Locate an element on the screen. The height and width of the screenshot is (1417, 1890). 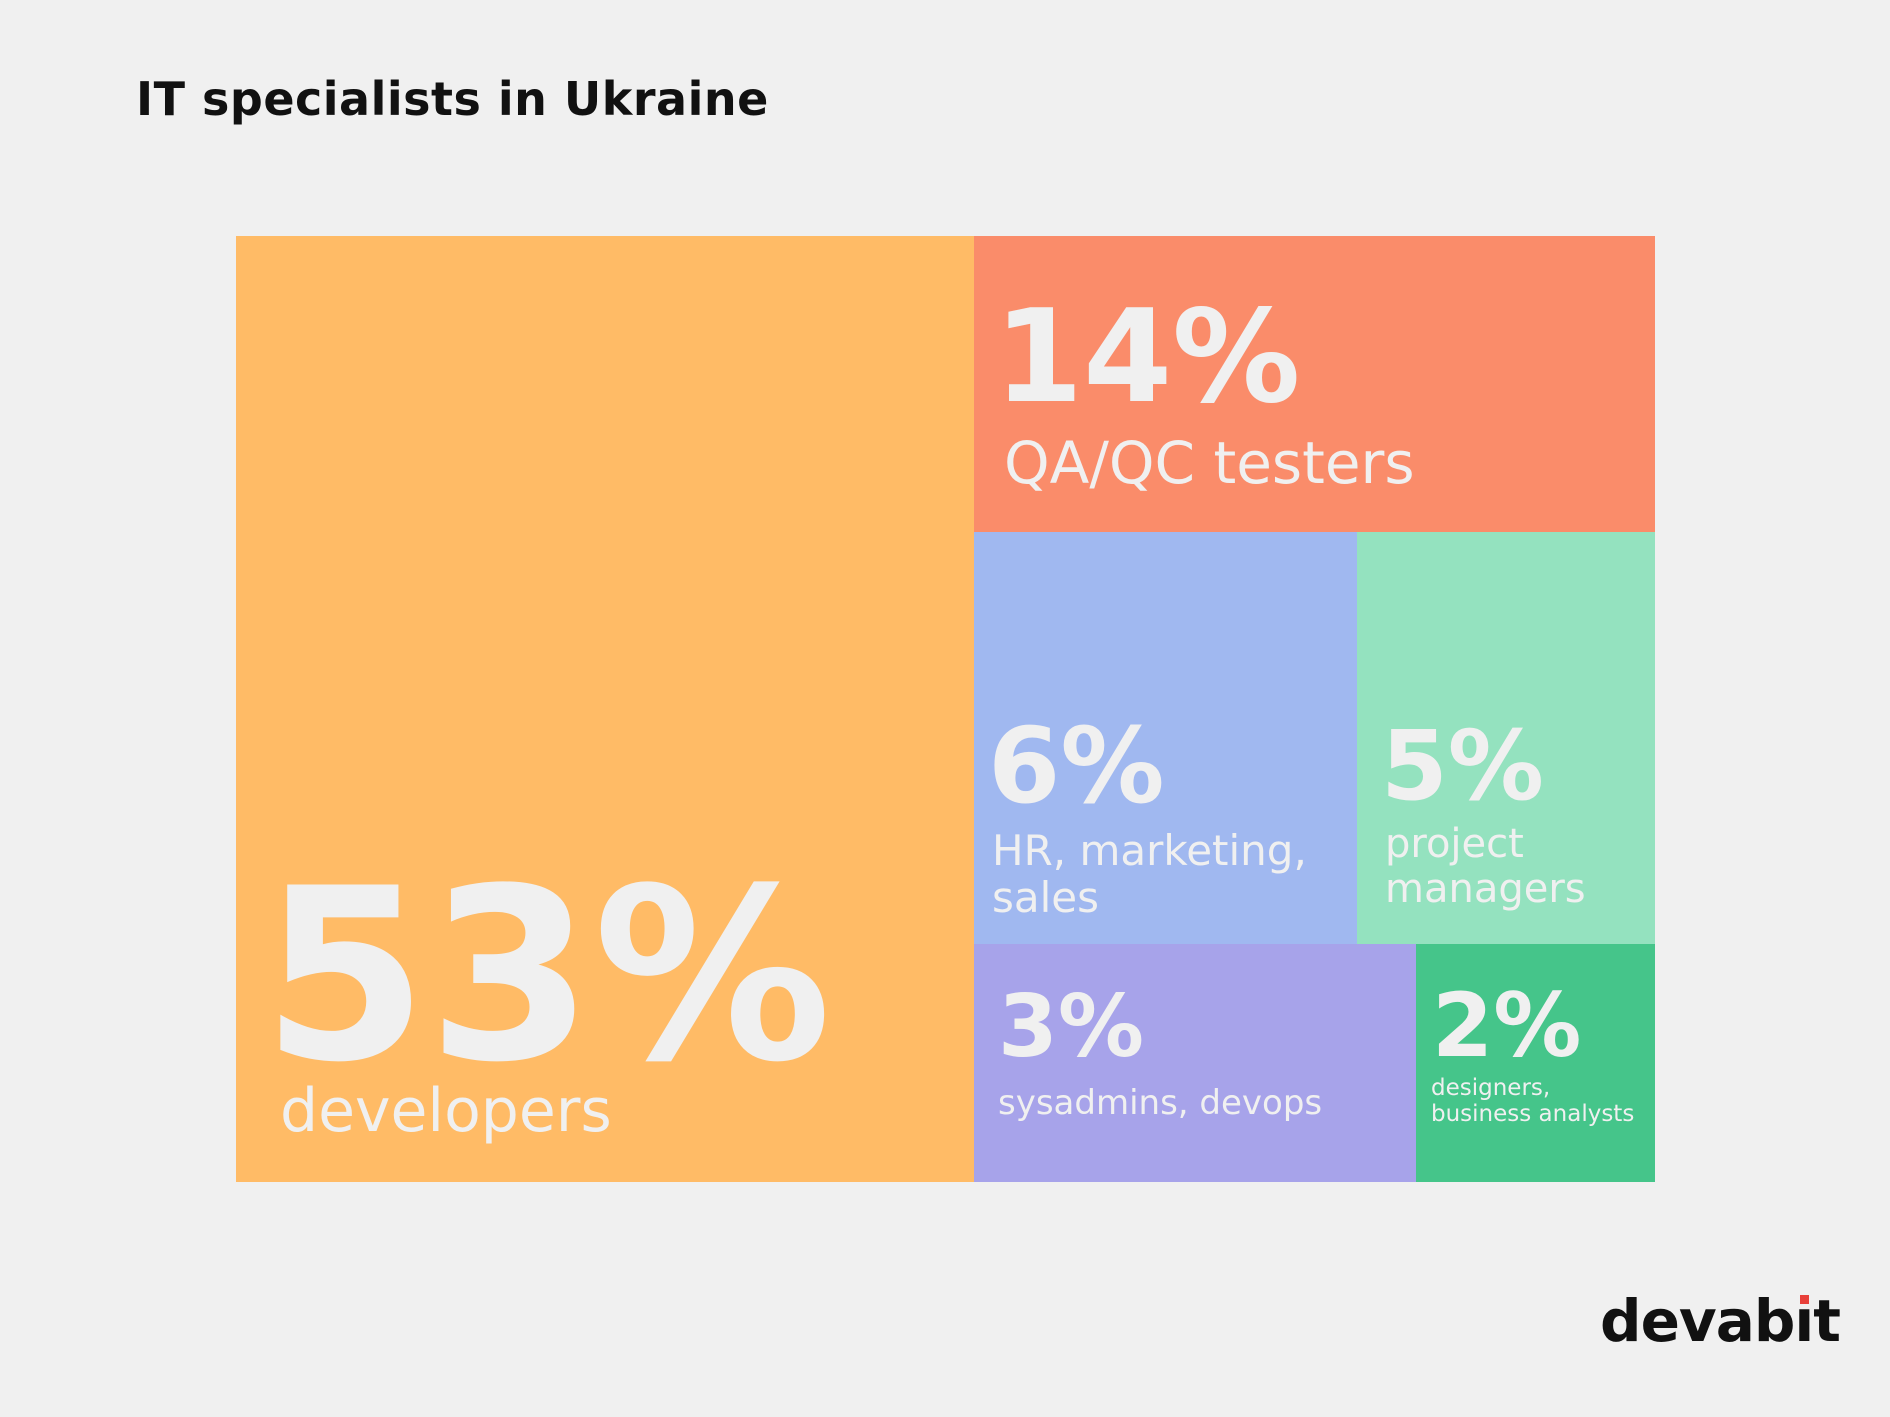
treemap-tile-designers-business-analysts: 2% designers, business analysts is located at coordinates (1535, 1063).